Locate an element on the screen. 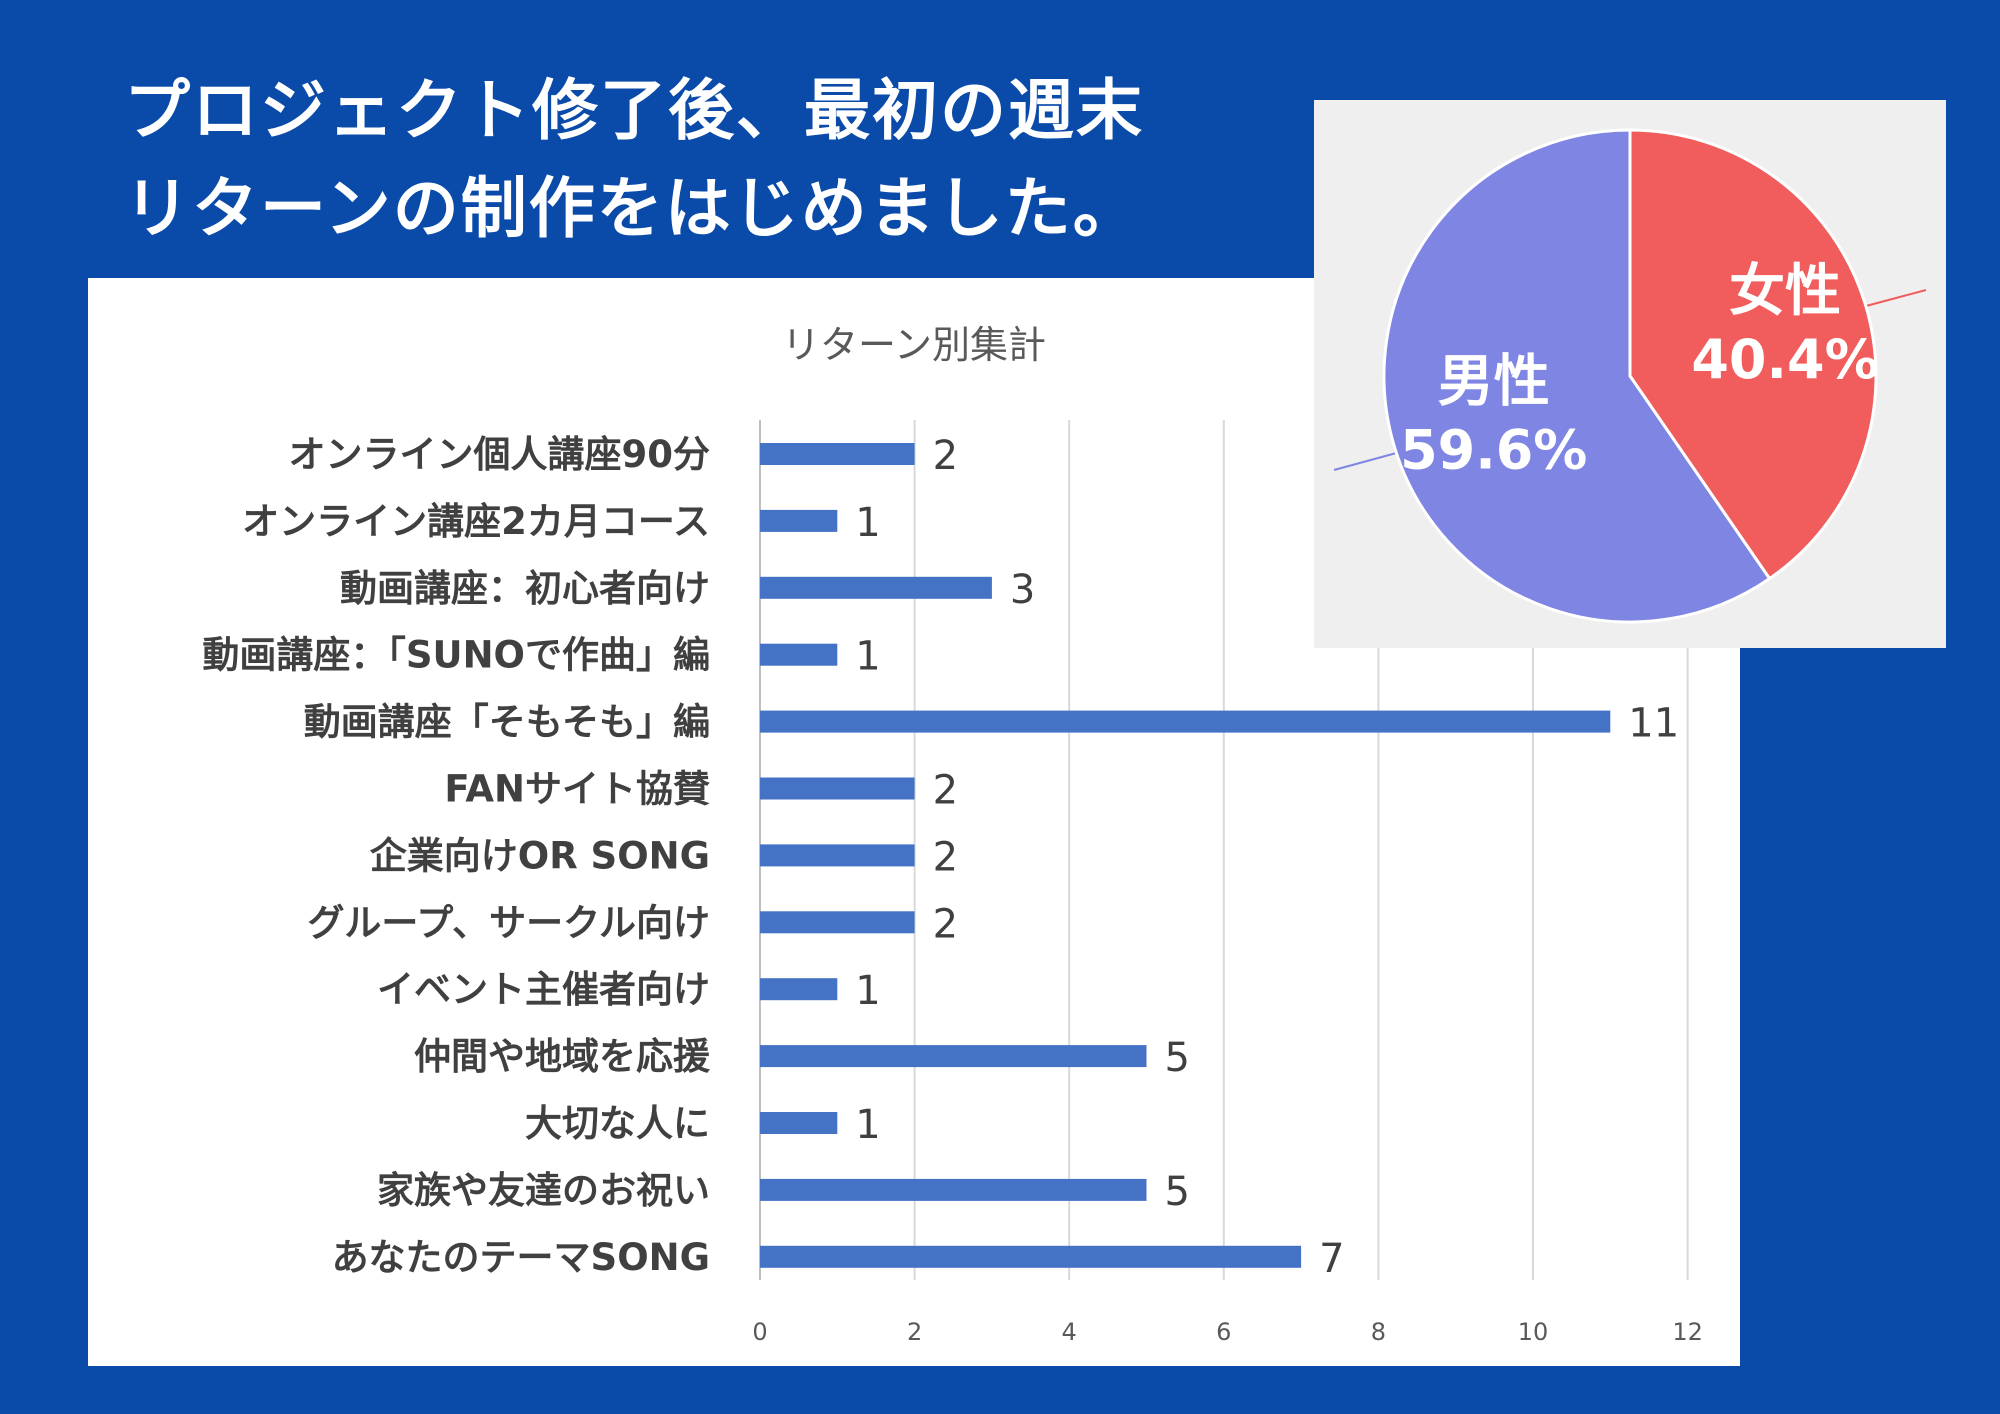  pie-value-1: 59.6% is located at coordinates (1493, 449).